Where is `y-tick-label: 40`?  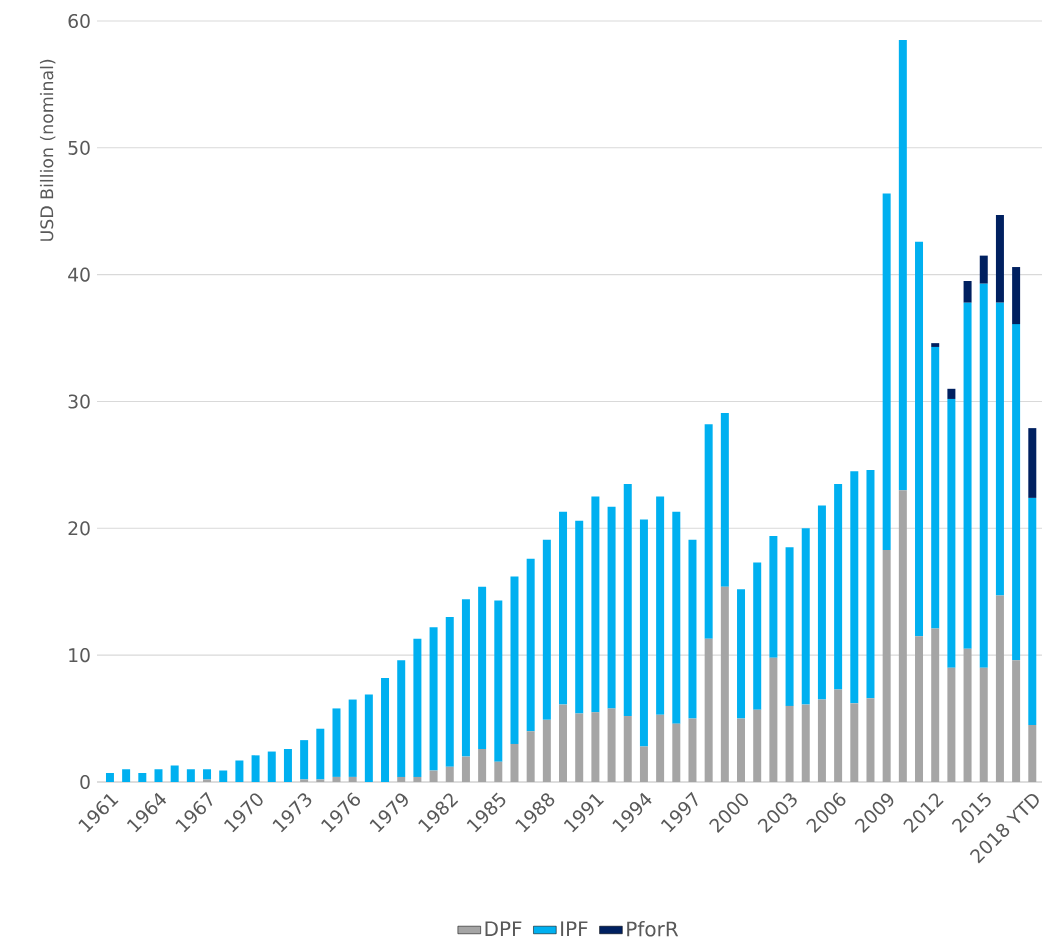
y-tick-label: 40 is located at coordinates (79, 274).